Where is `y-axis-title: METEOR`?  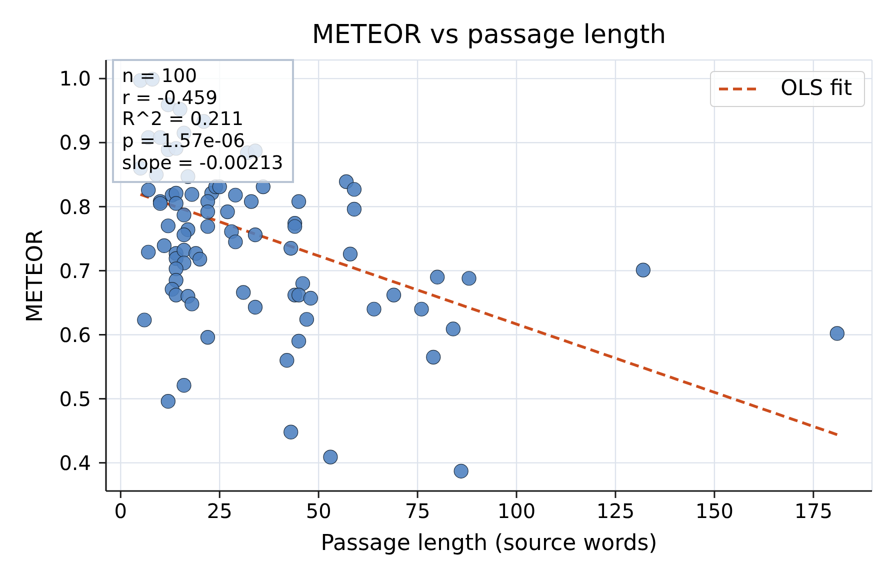
y-axis-title: METEOR is located at coordinates (35, 275).